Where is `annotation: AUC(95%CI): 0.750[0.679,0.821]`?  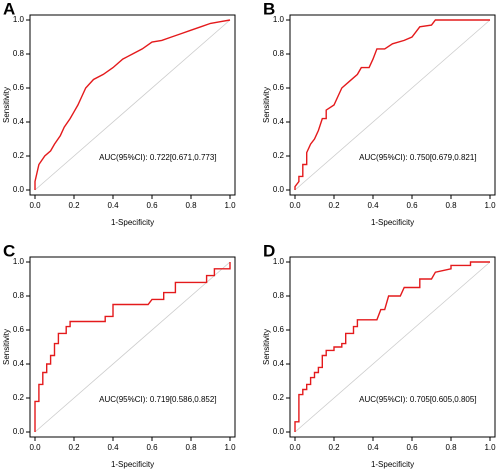 annotation: AUC(95%CI): 0.750[0.679,0.821] is located at coordinates (417, 157).